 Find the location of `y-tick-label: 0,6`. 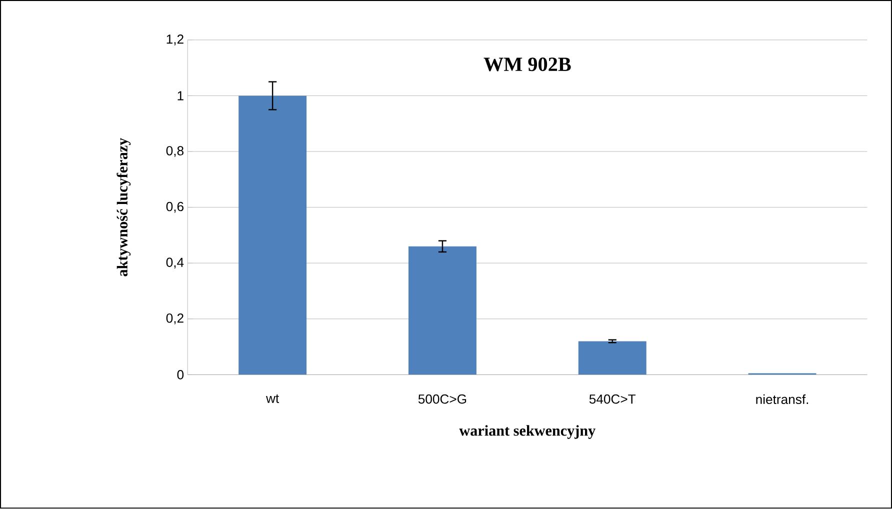

y-tick-label: 0,6 is located at coordinates (175, 207).